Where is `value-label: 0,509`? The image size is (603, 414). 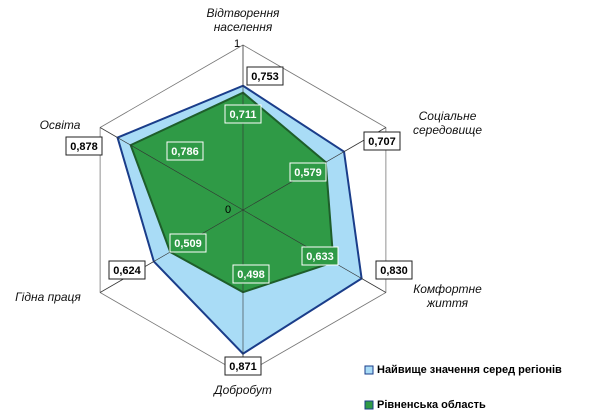
value-label: 0,509 is located at coordinates (188, 244).